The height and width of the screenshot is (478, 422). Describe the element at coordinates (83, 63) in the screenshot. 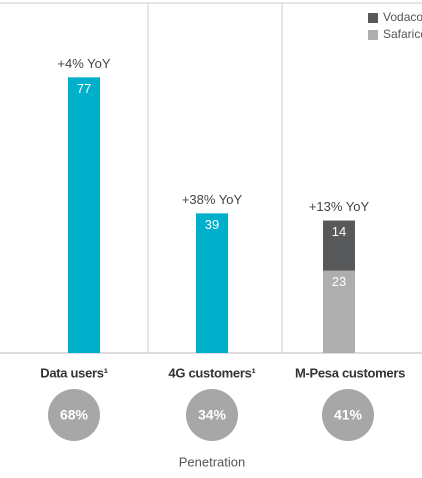

I see `annotation: +4% YoY` at that location.